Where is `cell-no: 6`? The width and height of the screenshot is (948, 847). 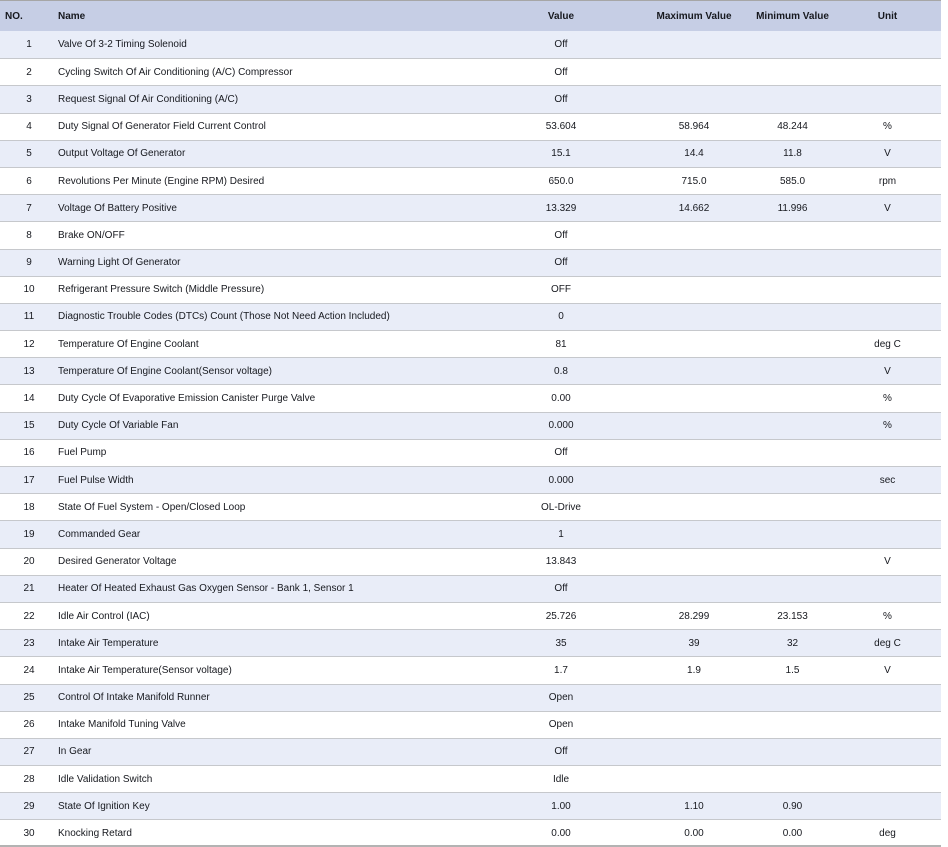
cell-no: 6 is located at coordinates (29, 181).